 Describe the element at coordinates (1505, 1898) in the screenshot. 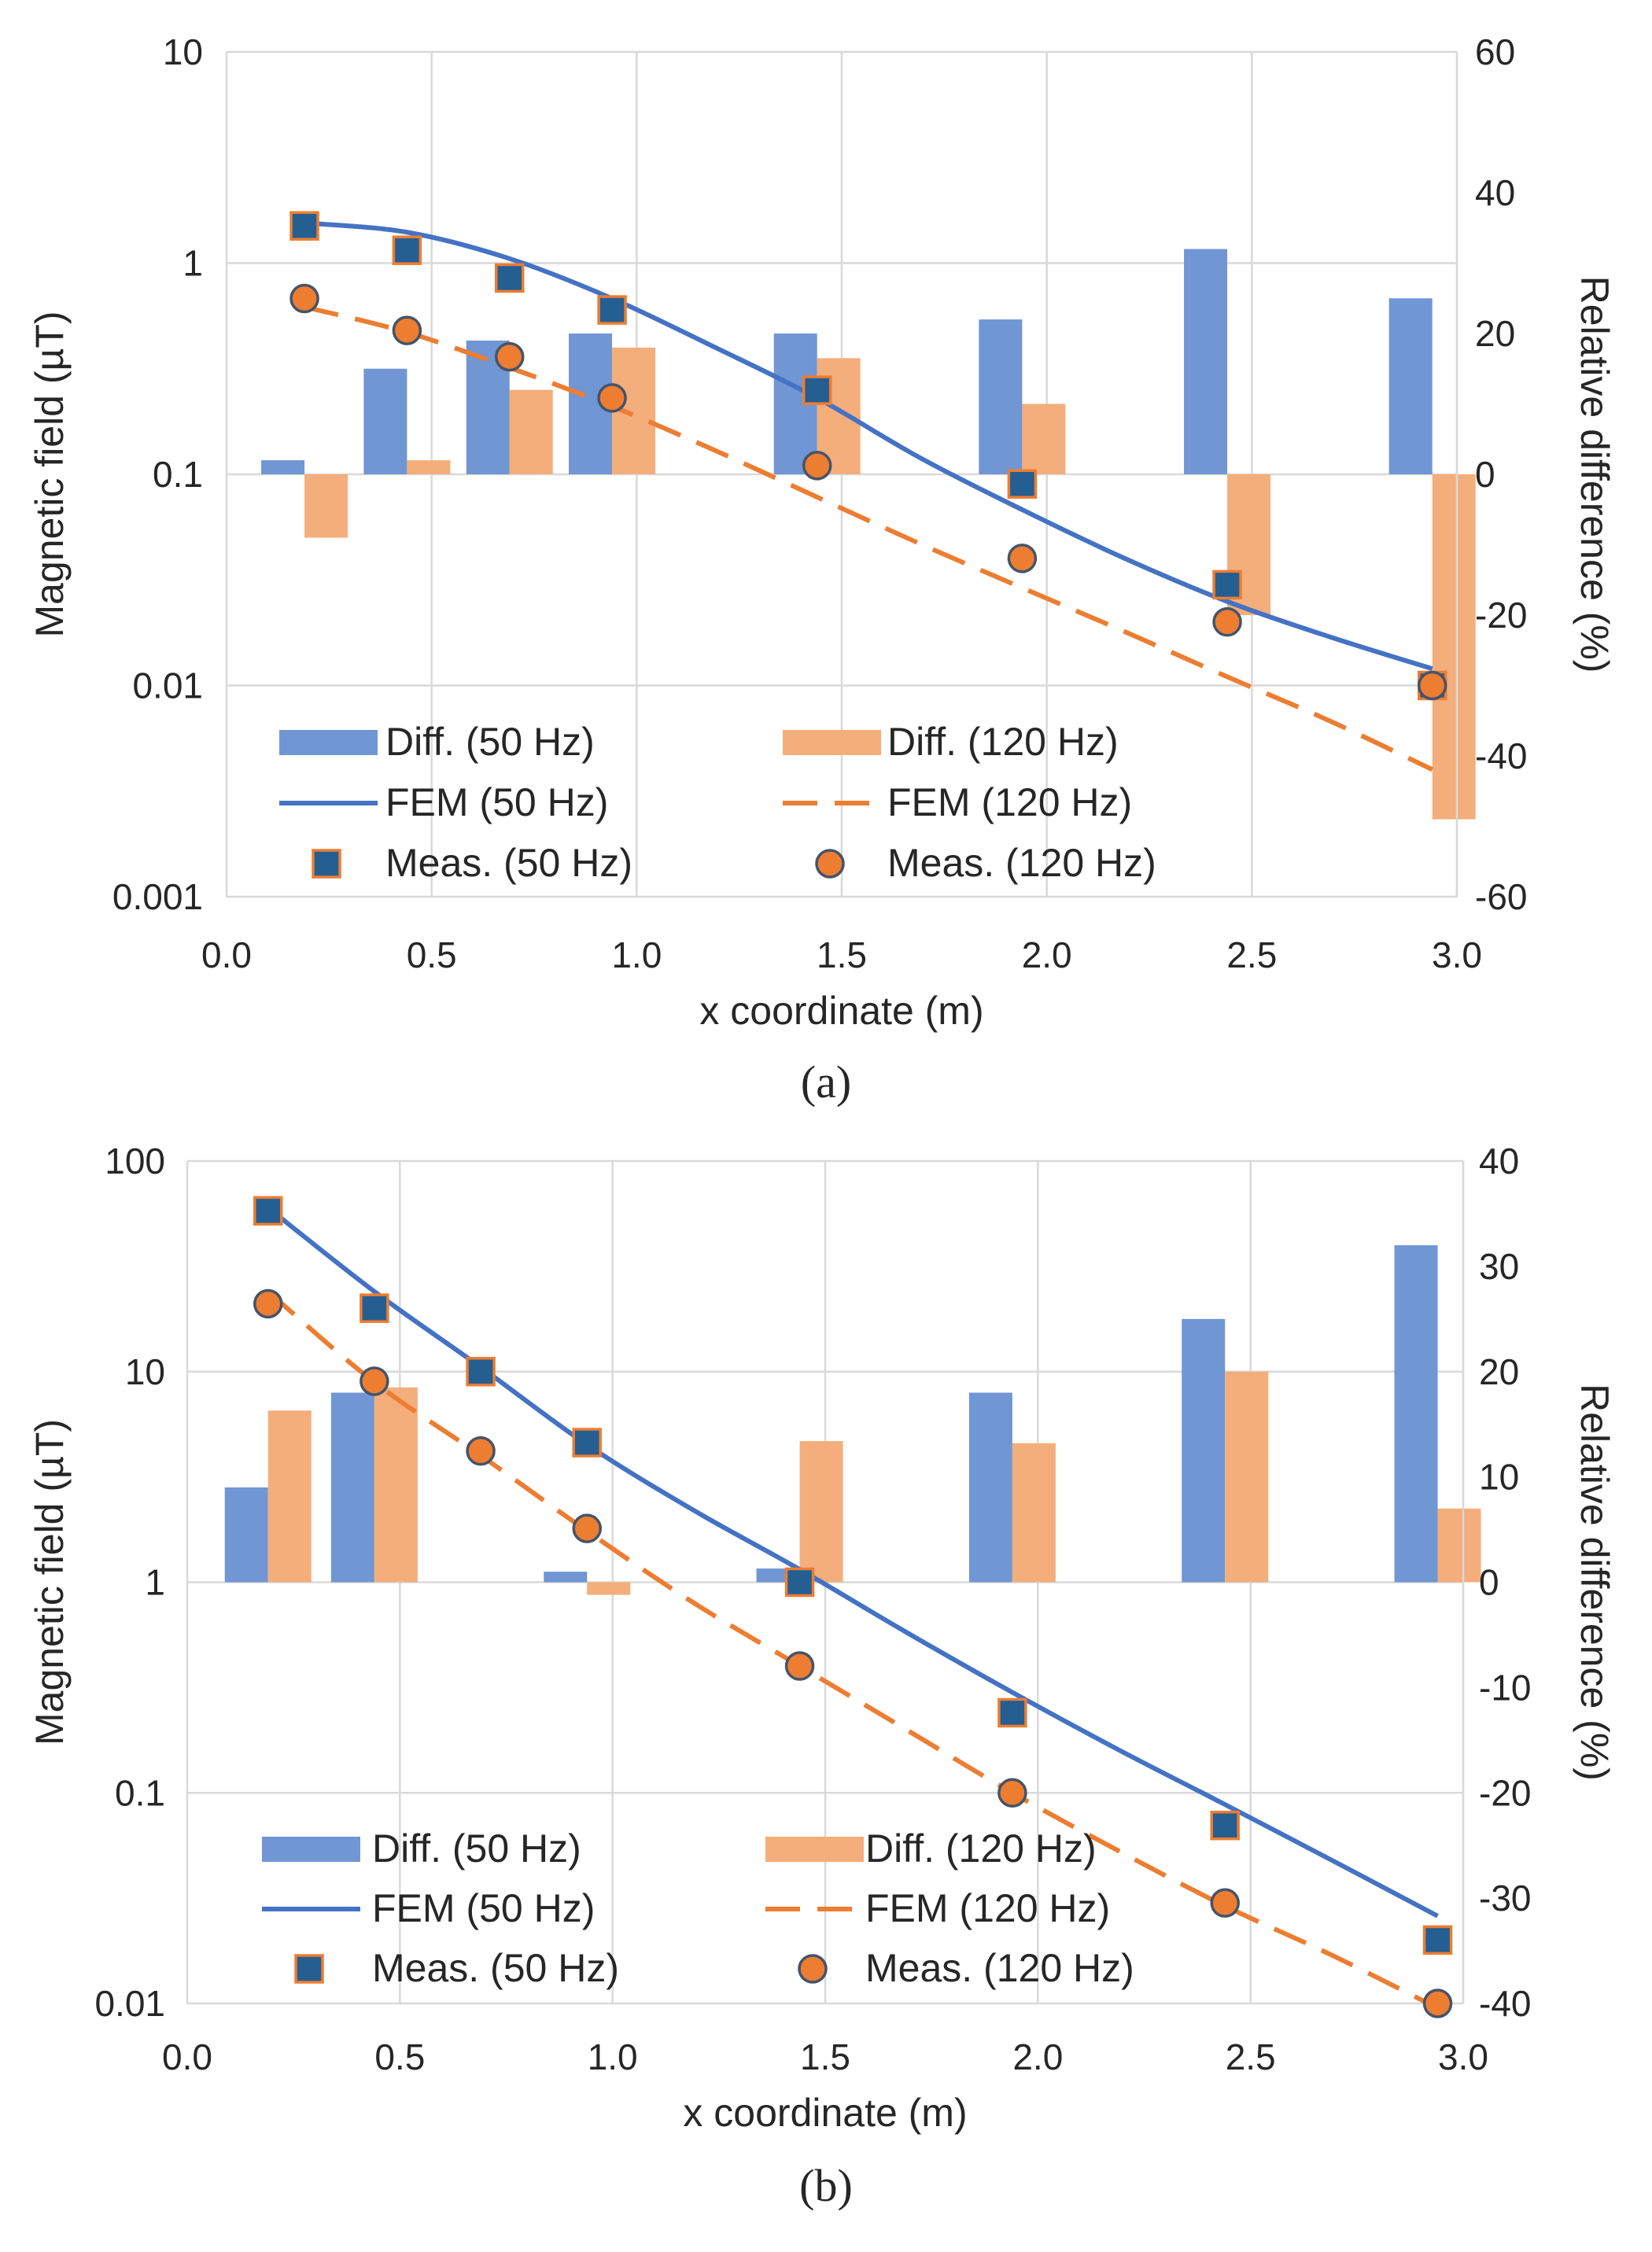

I see `y-right-tick-label: -30` at that location.